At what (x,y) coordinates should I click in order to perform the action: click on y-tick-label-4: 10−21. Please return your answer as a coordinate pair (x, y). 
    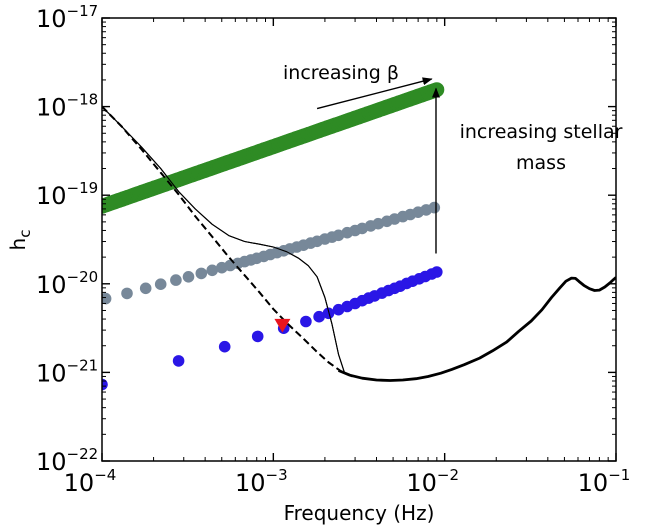
    Looking at the image, I should click on (67, 371).